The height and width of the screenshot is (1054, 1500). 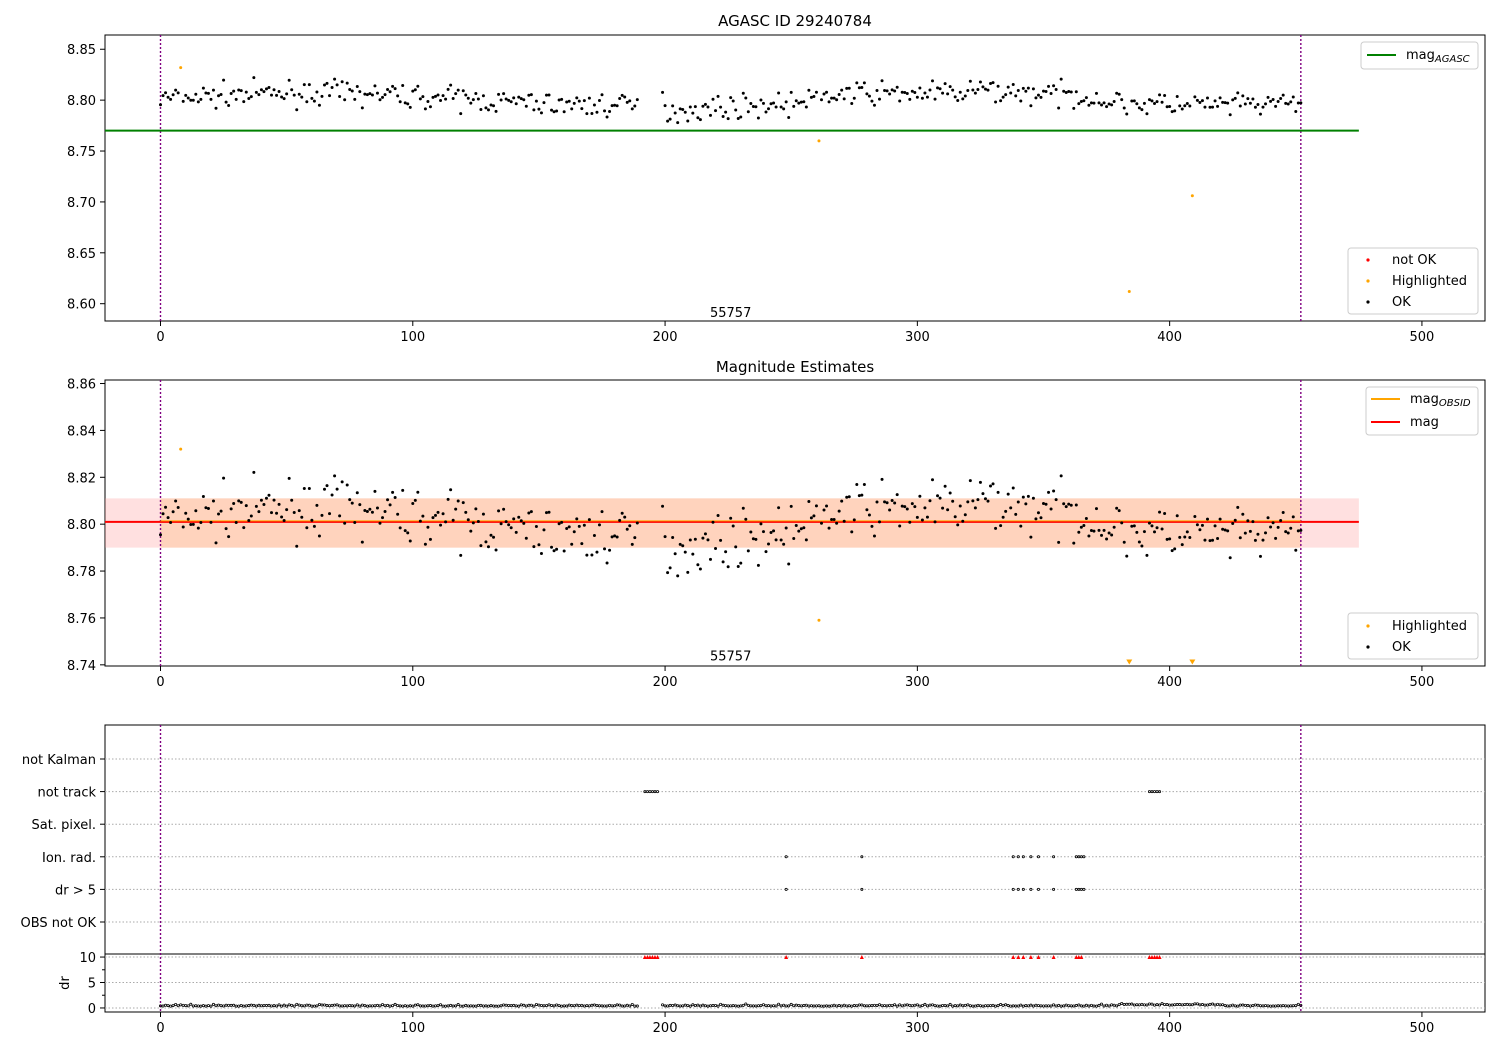 I want to click on agasc-panel-y-axis: 8.60 8.65 8.70 8.75 8.80 8.85, so click(x=86, y=178).